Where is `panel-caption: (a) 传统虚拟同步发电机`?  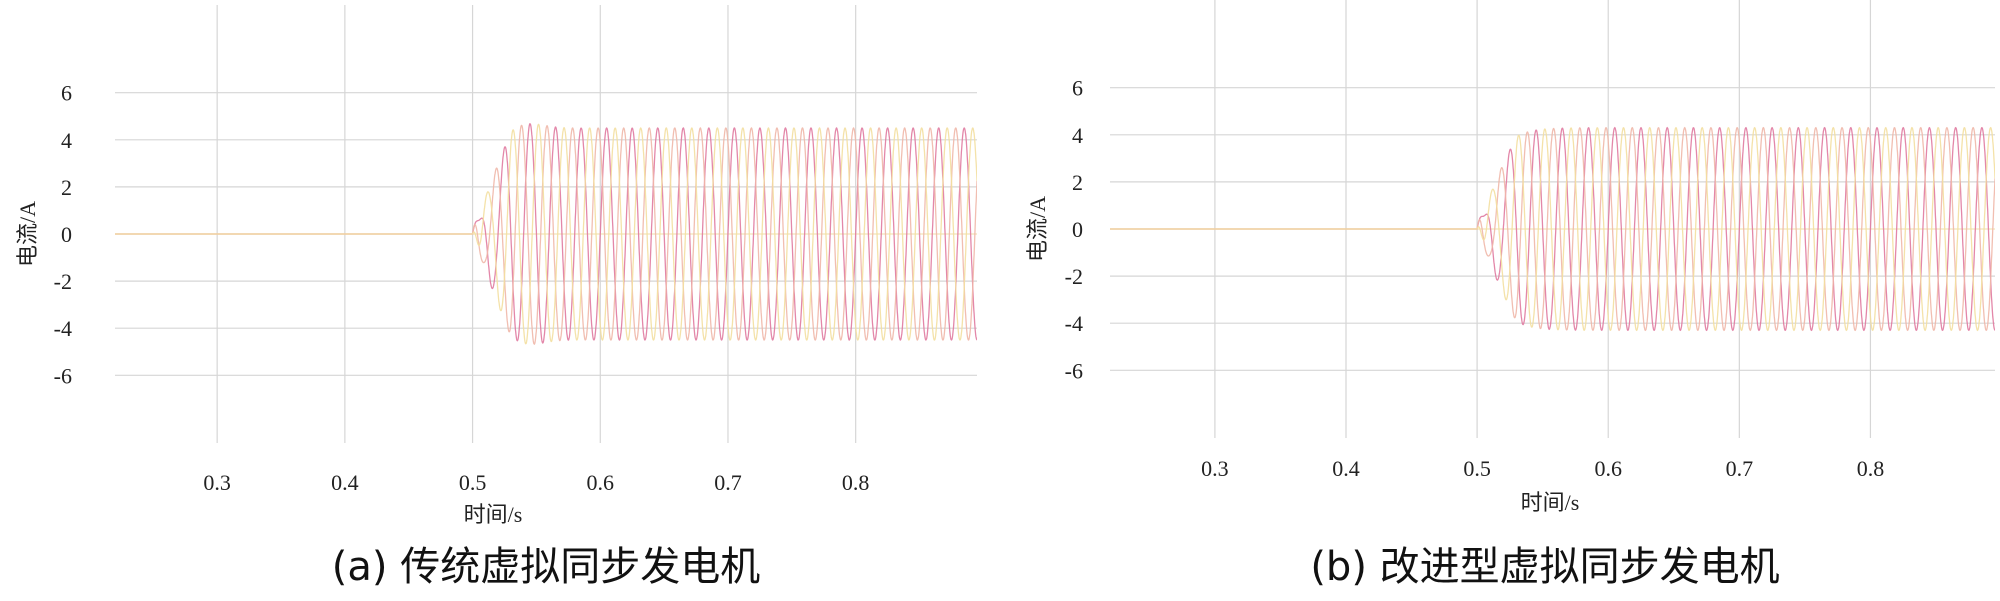 panel-caption: (a) 传统虚拟同步发电机 is located at coordinates (546, 567).